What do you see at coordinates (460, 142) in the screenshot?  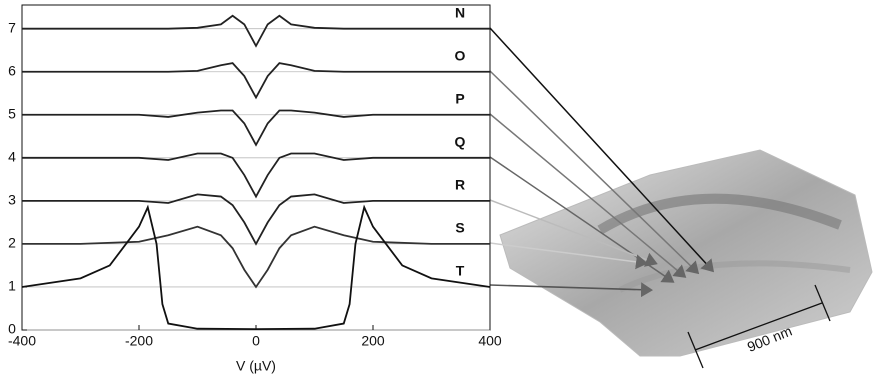 I see `series-label: Q` at bounding box center [460, 142].